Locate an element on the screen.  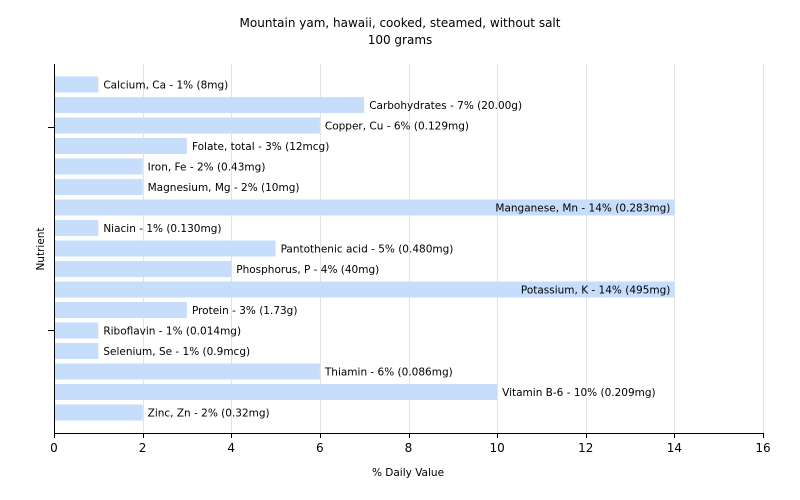
x-tick-label: 2 is located at coordinates (143, 448).